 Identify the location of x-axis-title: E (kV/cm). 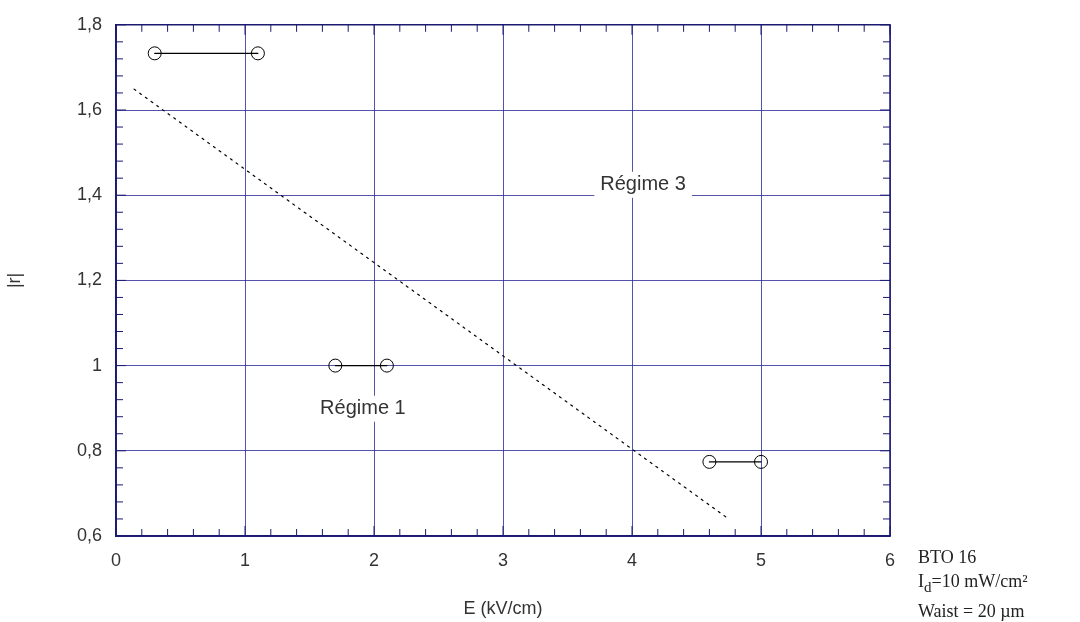
(503, 608).